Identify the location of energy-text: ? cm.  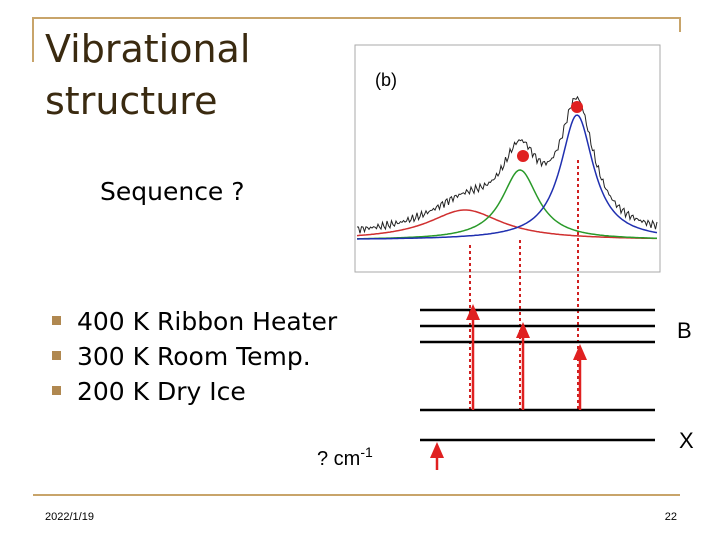
(338, 459).